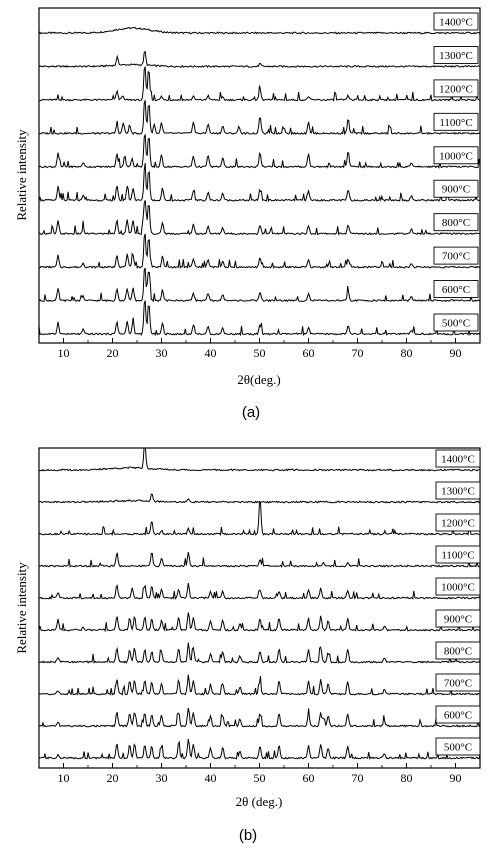 This screenshot has width=502, height=856. I want to click on temperature-label-500c: 500°C, so click(456, 322).